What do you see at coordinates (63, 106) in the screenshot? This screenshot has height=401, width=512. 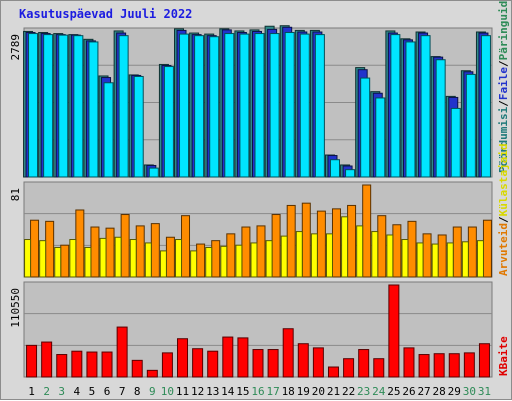 I see `bar-pöördumisi-day-3` at bounding box center [63, 106].